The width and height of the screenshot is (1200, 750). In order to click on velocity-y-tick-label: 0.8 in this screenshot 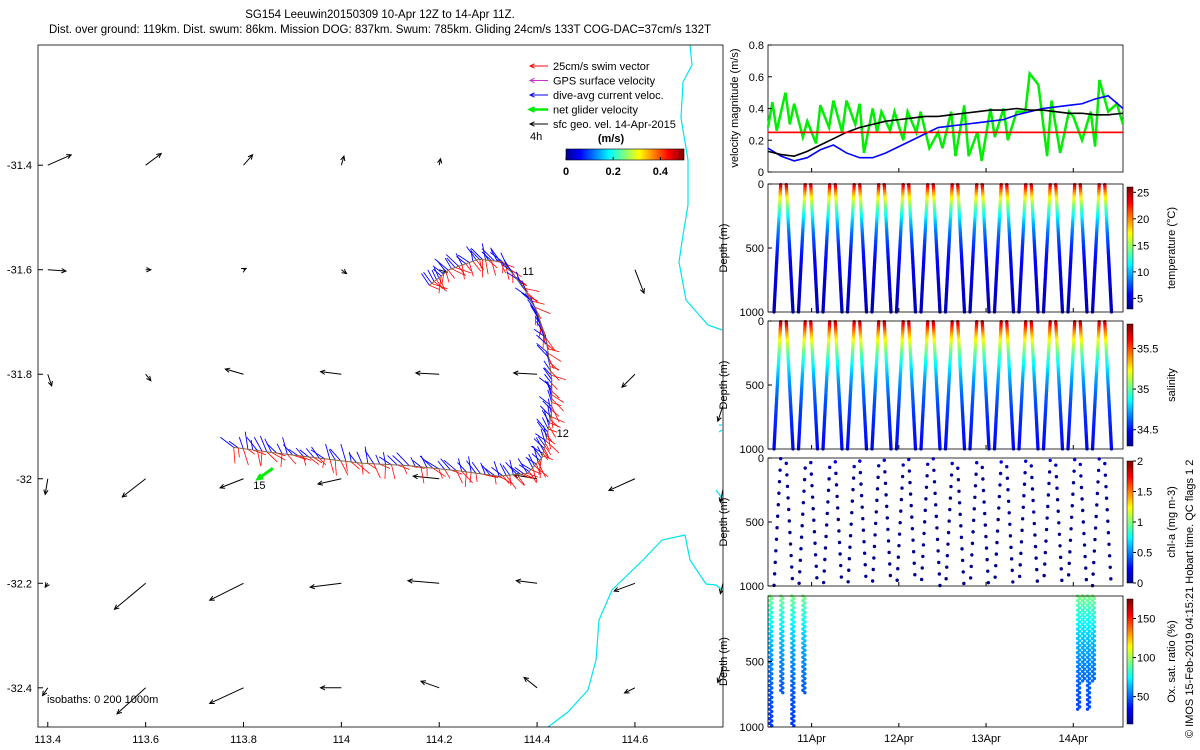, I will do `click(756, 46)`.